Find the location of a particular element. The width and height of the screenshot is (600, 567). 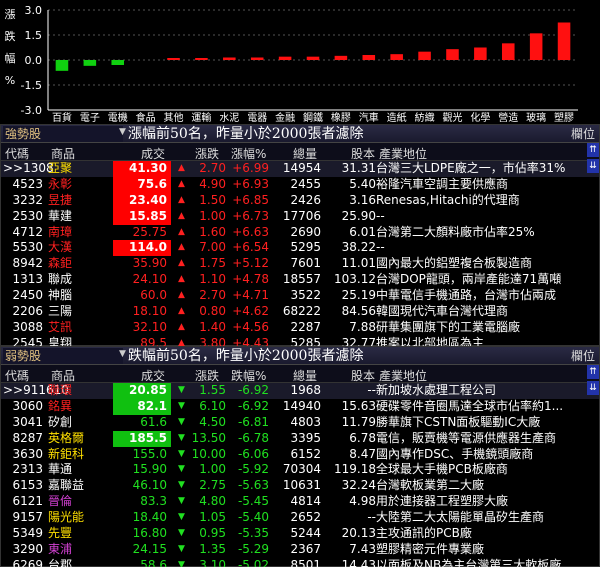

volume: 4803 is located at coordinates (305, 421).